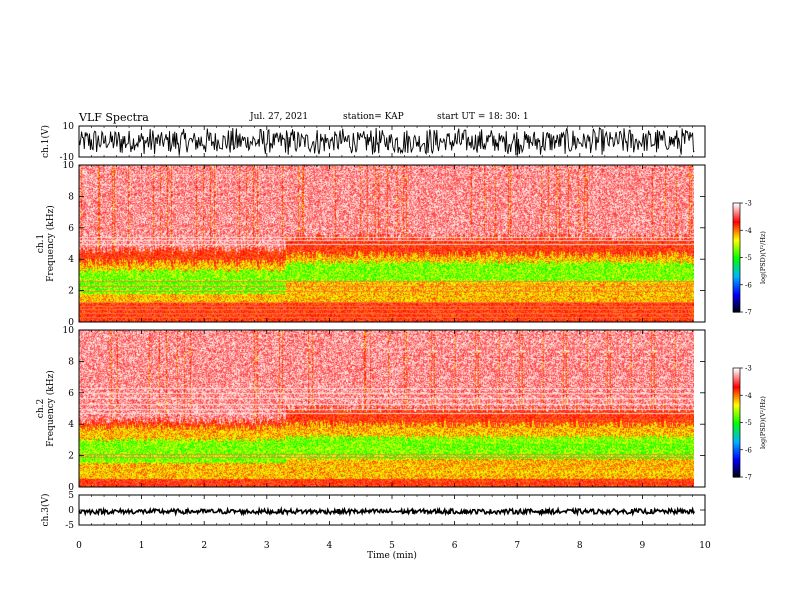  I want to click on y-tick-label: 4, so click(71, 260).